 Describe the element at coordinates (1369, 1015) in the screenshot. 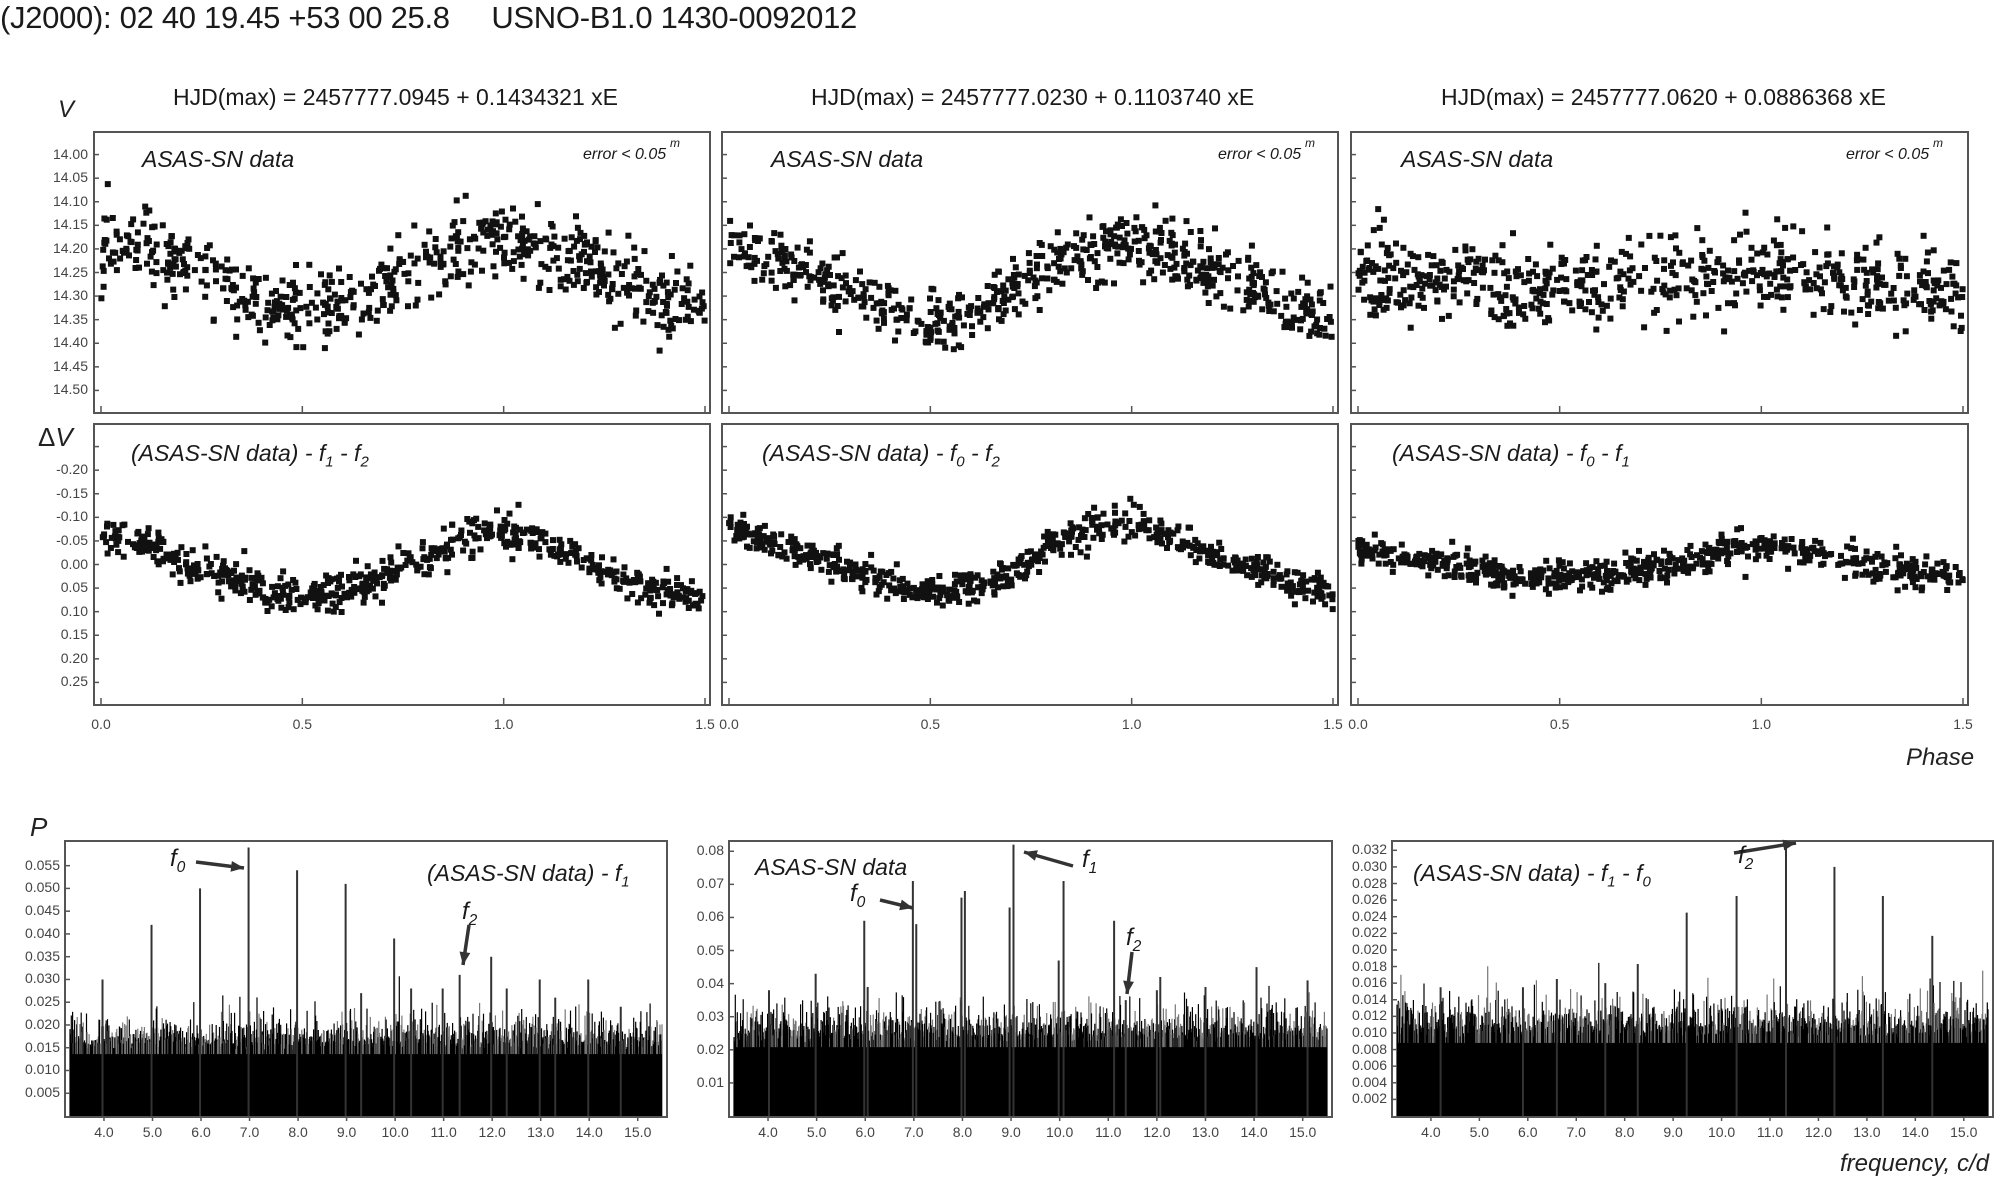

I see `tick-label: 0.012` at that location.